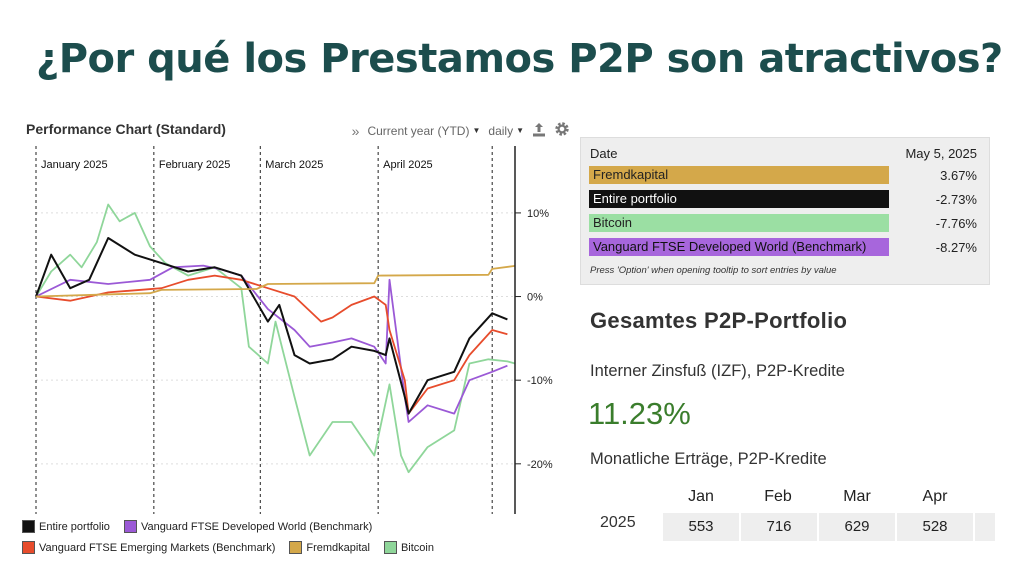 This screenshot has width=1024, height=576. What do you see at coordinates (935, 527) in the screenshot?
I see `monthly-value-cell: 528` at bounding box center [935, 527].